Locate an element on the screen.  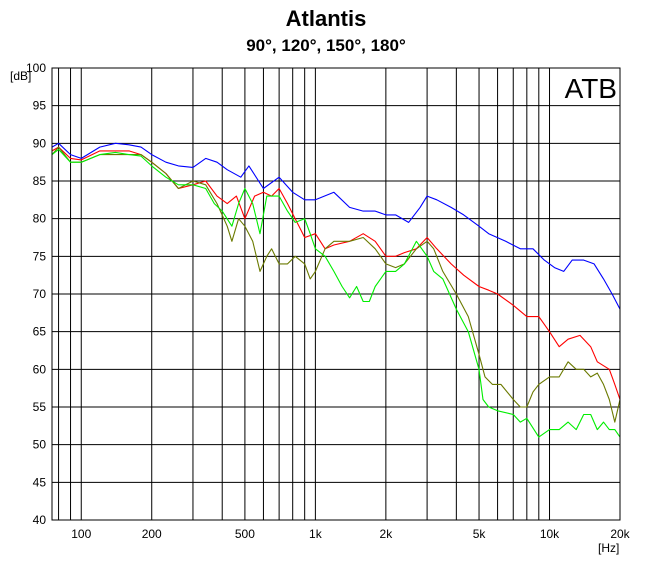
y-tick-label: 65 is located at coordinates (40, 332).